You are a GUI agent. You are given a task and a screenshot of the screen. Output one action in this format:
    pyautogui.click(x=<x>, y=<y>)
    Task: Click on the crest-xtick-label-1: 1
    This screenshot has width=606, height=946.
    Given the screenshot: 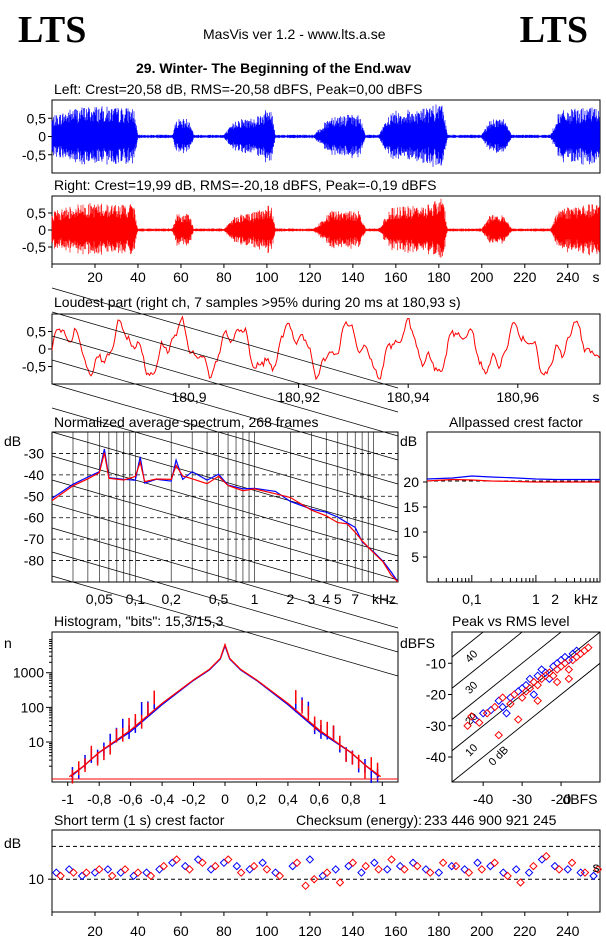 What is the action you would take?
    pyautogui.click(x=536, y=599)
    